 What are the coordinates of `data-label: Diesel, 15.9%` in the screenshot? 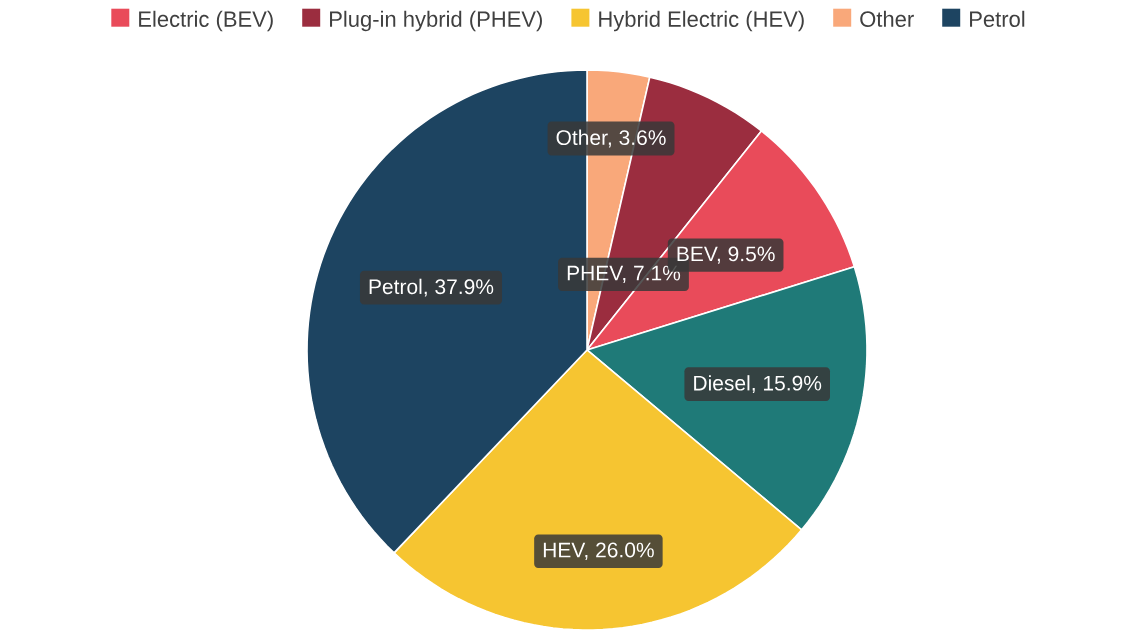 It's located at (758, 384).